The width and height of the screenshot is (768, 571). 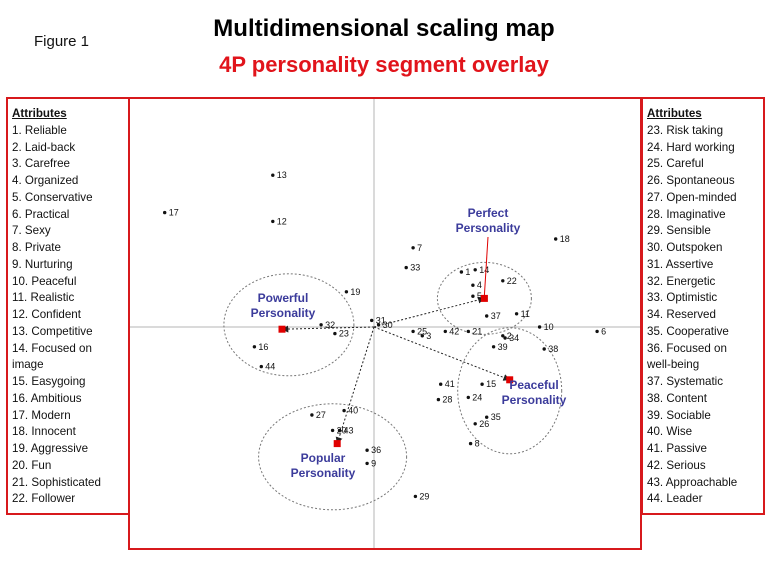 I want to click on chart-title: Multidimensional scaling map, so click(x=384, y=28).